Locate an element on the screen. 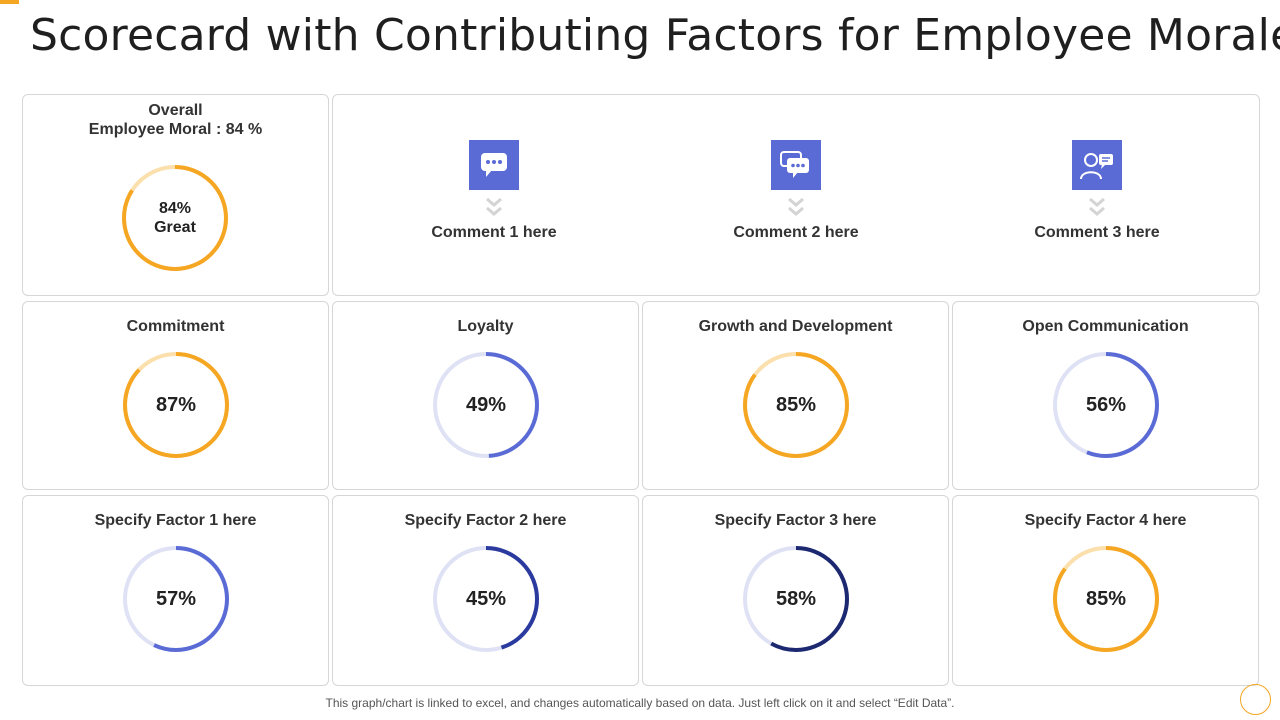 The height and width of the screenshot is (720, 1280). factor-gauge: 45% is located at coordinates (486, 599).